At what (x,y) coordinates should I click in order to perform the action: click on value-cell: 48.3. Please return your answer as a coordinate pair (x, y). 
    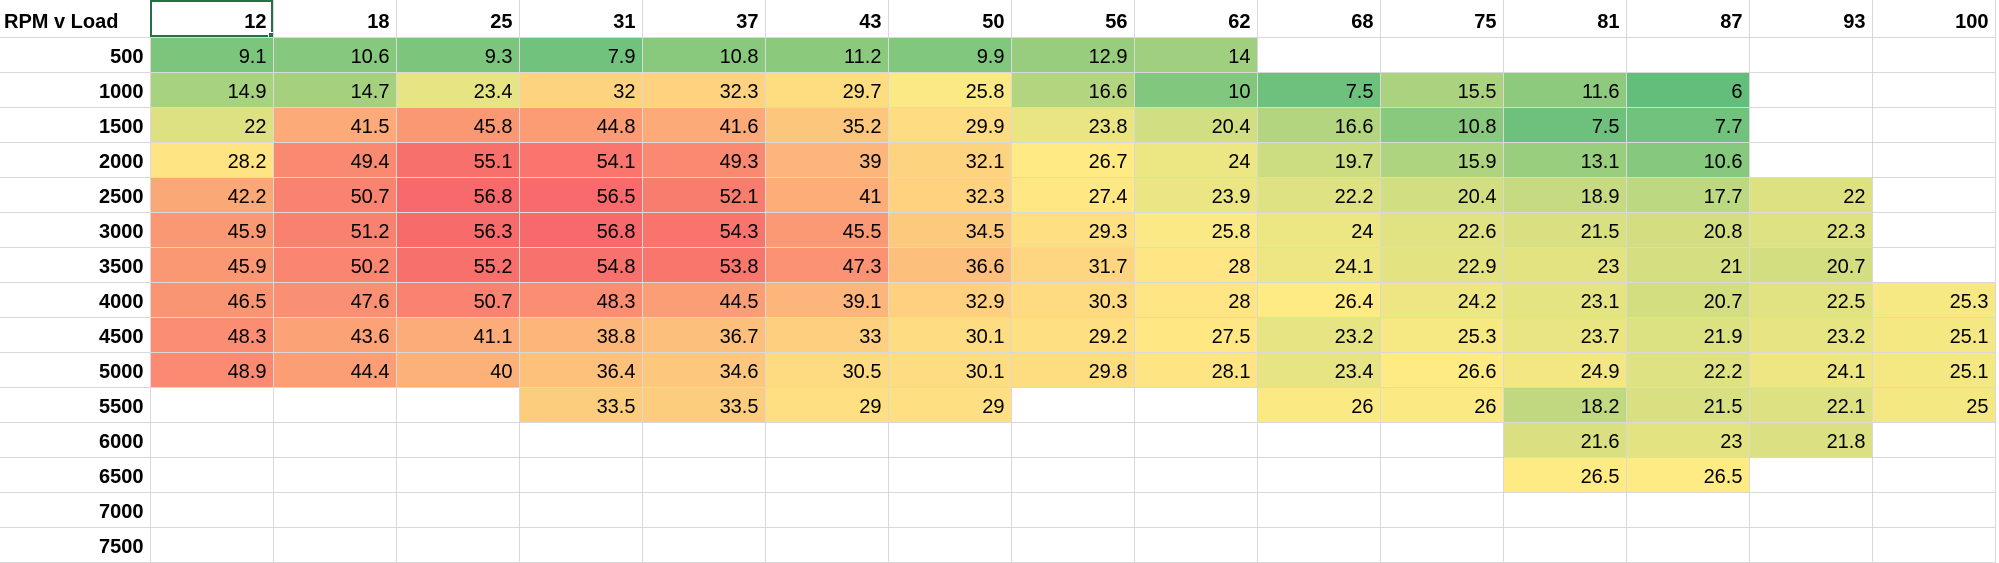
    Looking at the image, I should click on (212, 335).